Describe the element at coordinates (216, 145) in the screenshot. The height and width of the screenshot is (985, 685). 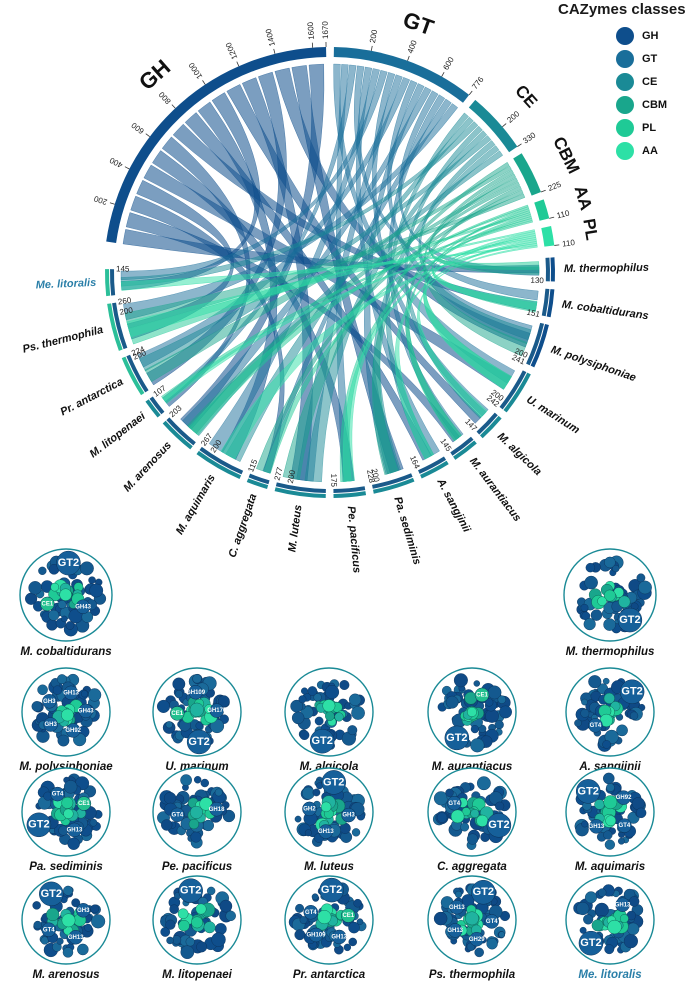
I see `class-arc-gh` at that location.